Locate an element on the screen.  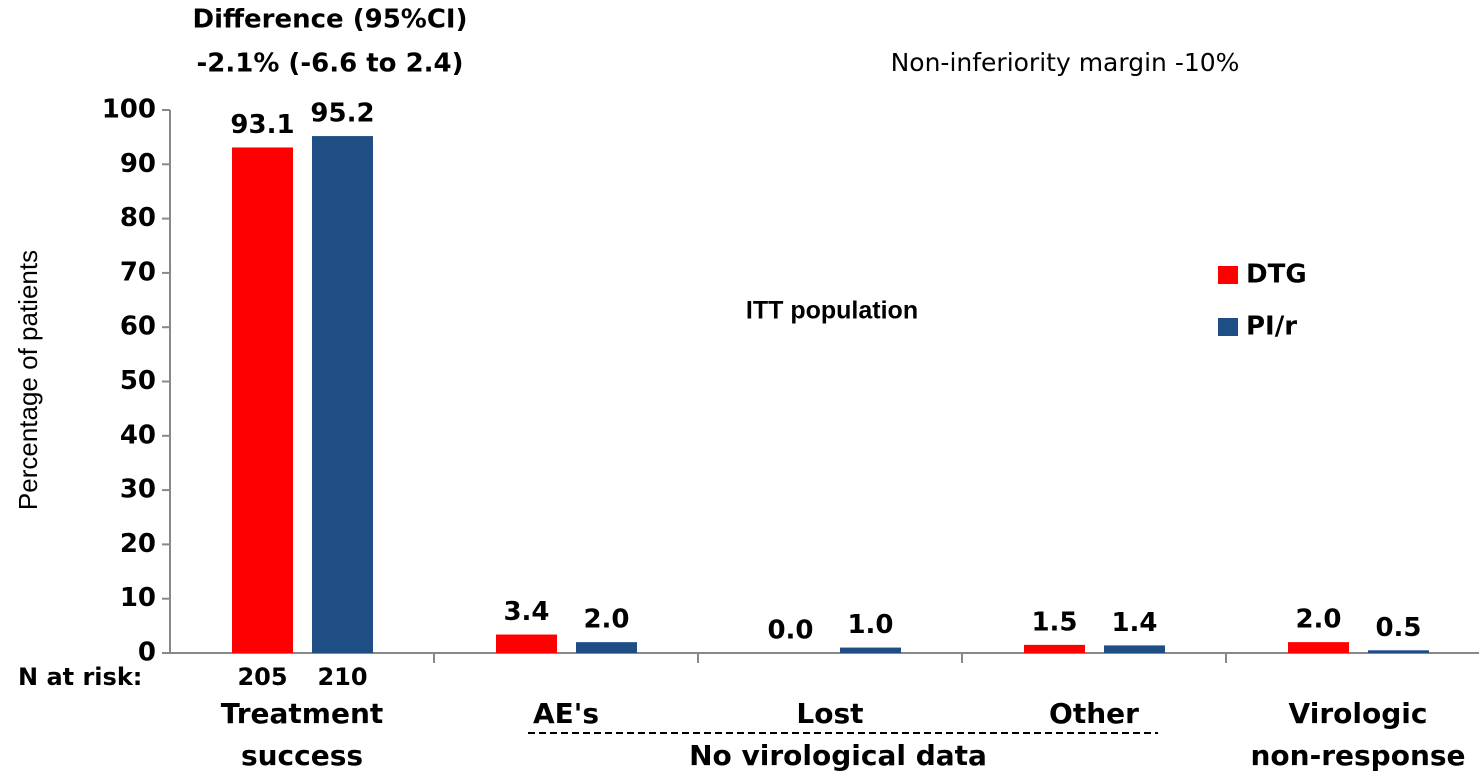
data-label: 95.2 is located at coordinates (342, 114).